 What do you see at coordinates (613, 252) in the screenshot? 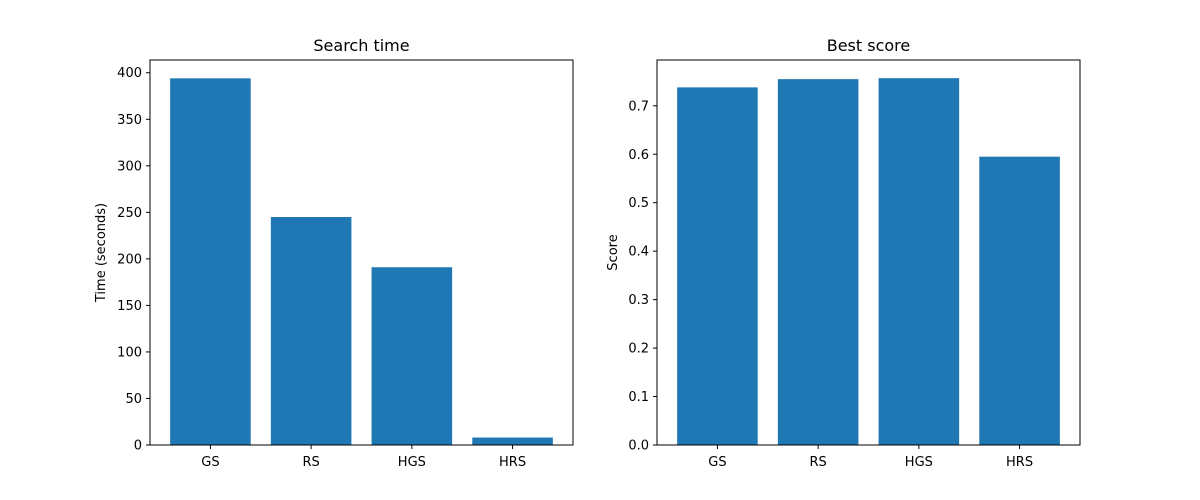
I see `best-score-y-label: Score` at bounding box center [613, 252].